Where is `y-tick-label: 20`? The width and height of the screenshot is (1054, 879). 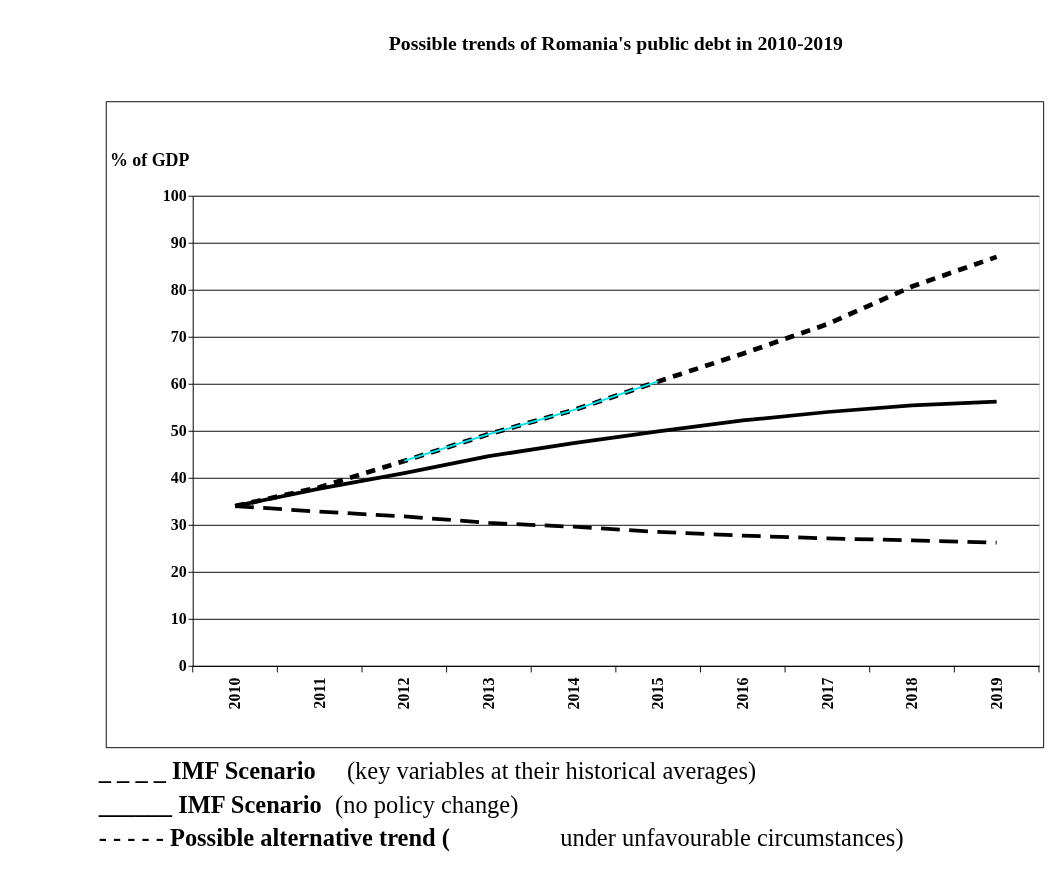
y-tick-label: 20 is located at coordinates (178, 572).